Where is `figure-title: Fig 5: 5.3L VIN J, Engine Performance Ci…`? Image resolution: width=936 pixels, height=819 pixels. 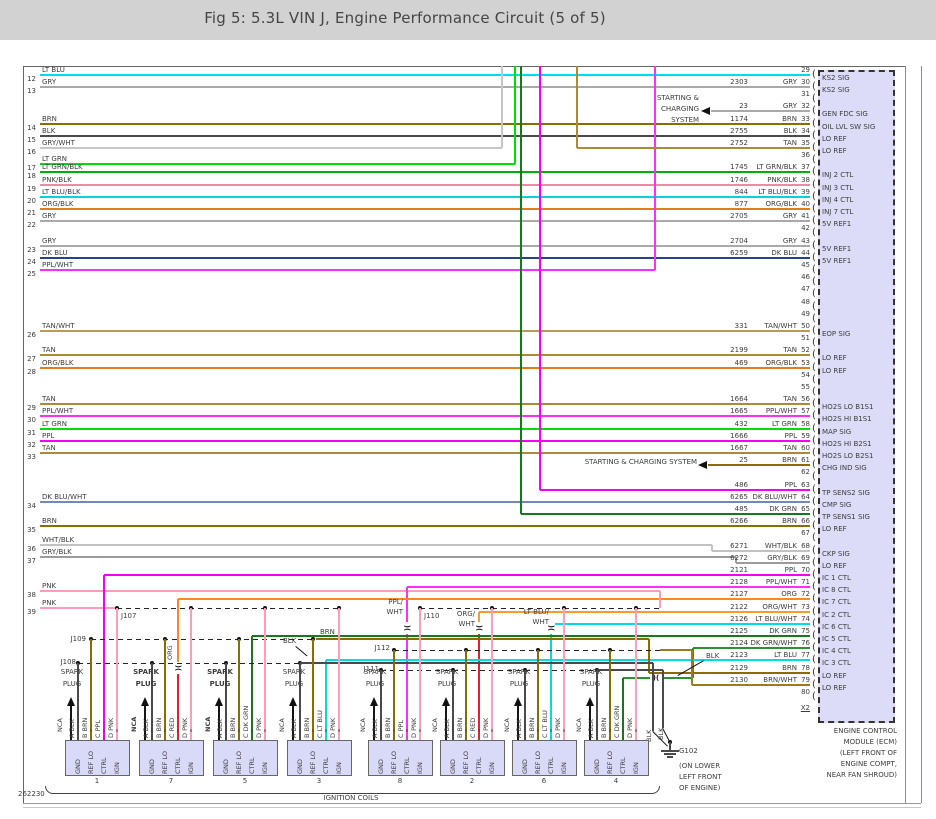
figure-title: Fig 5: 5.3L VIN J, Engine Performance Ci… is located at coordinates (405, 18).